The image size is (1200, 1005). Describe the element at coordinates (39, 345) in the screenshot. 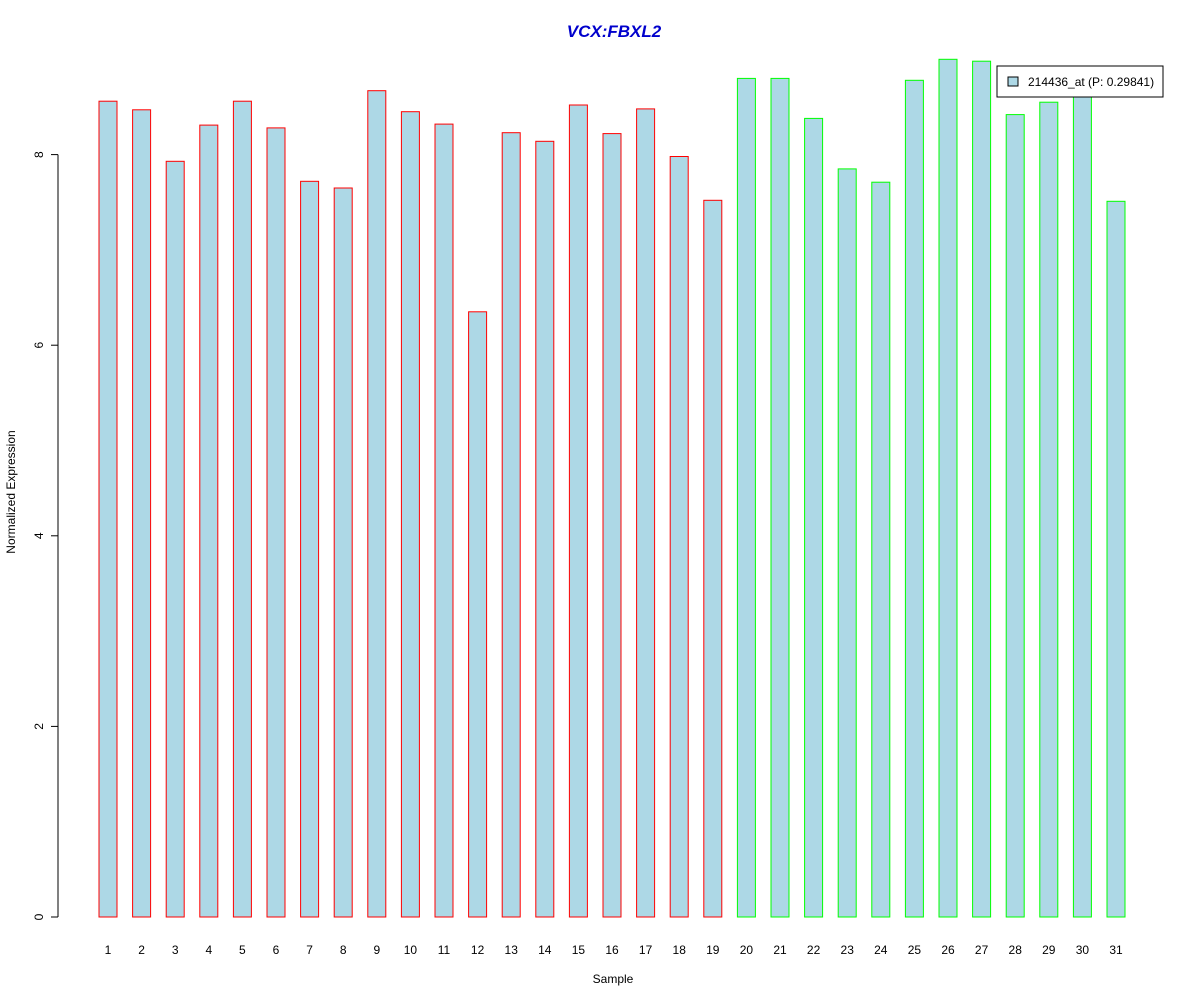

I see `y-tick-label: 6` at that location.